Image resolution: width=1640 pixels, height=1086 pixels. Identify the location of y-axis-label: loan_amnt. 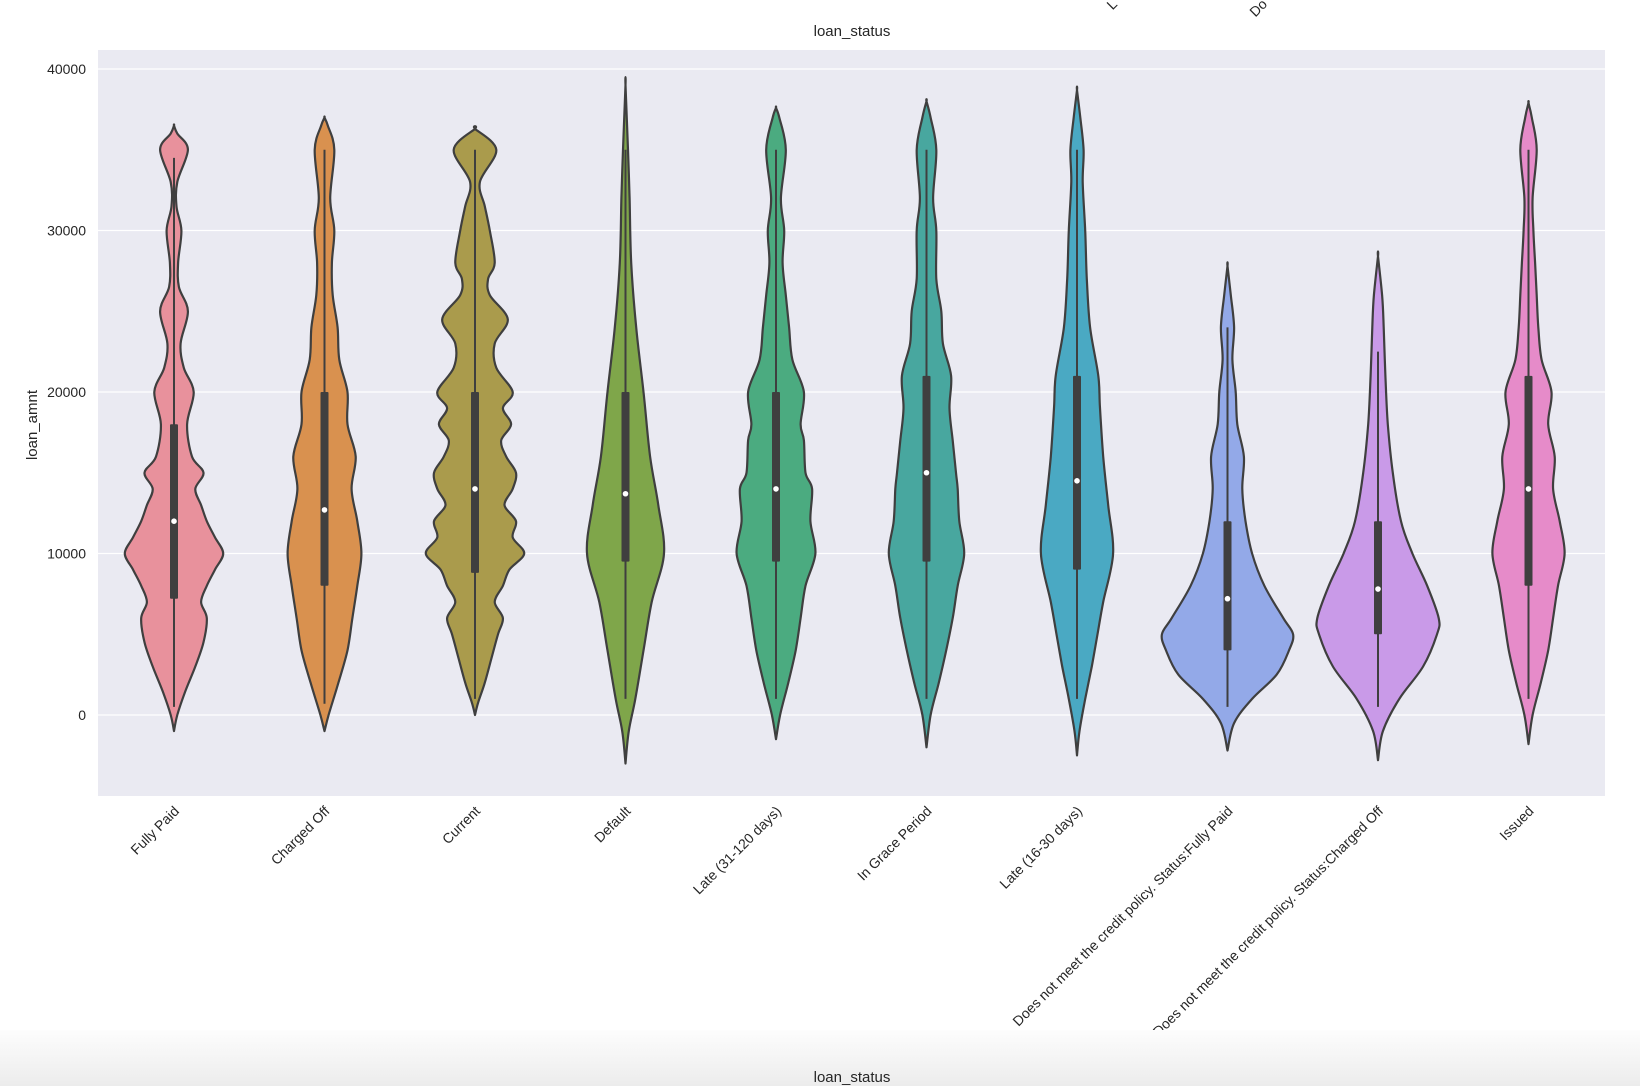
(32, 424).